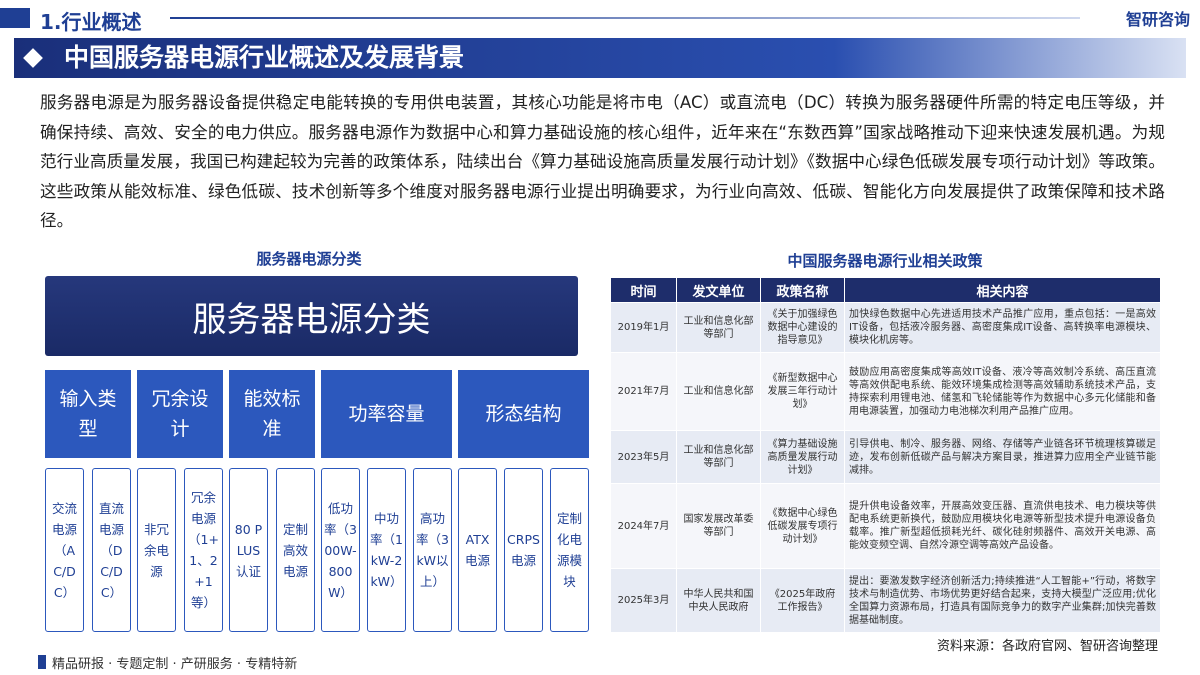 This screenshot has height=675, width=1200. What do you see at coordinates (802, 526) in the screenshot?
I see `table-cell: 《数据中心绿色低碳发展专项行动计划》` at bounding box center [802, 526].